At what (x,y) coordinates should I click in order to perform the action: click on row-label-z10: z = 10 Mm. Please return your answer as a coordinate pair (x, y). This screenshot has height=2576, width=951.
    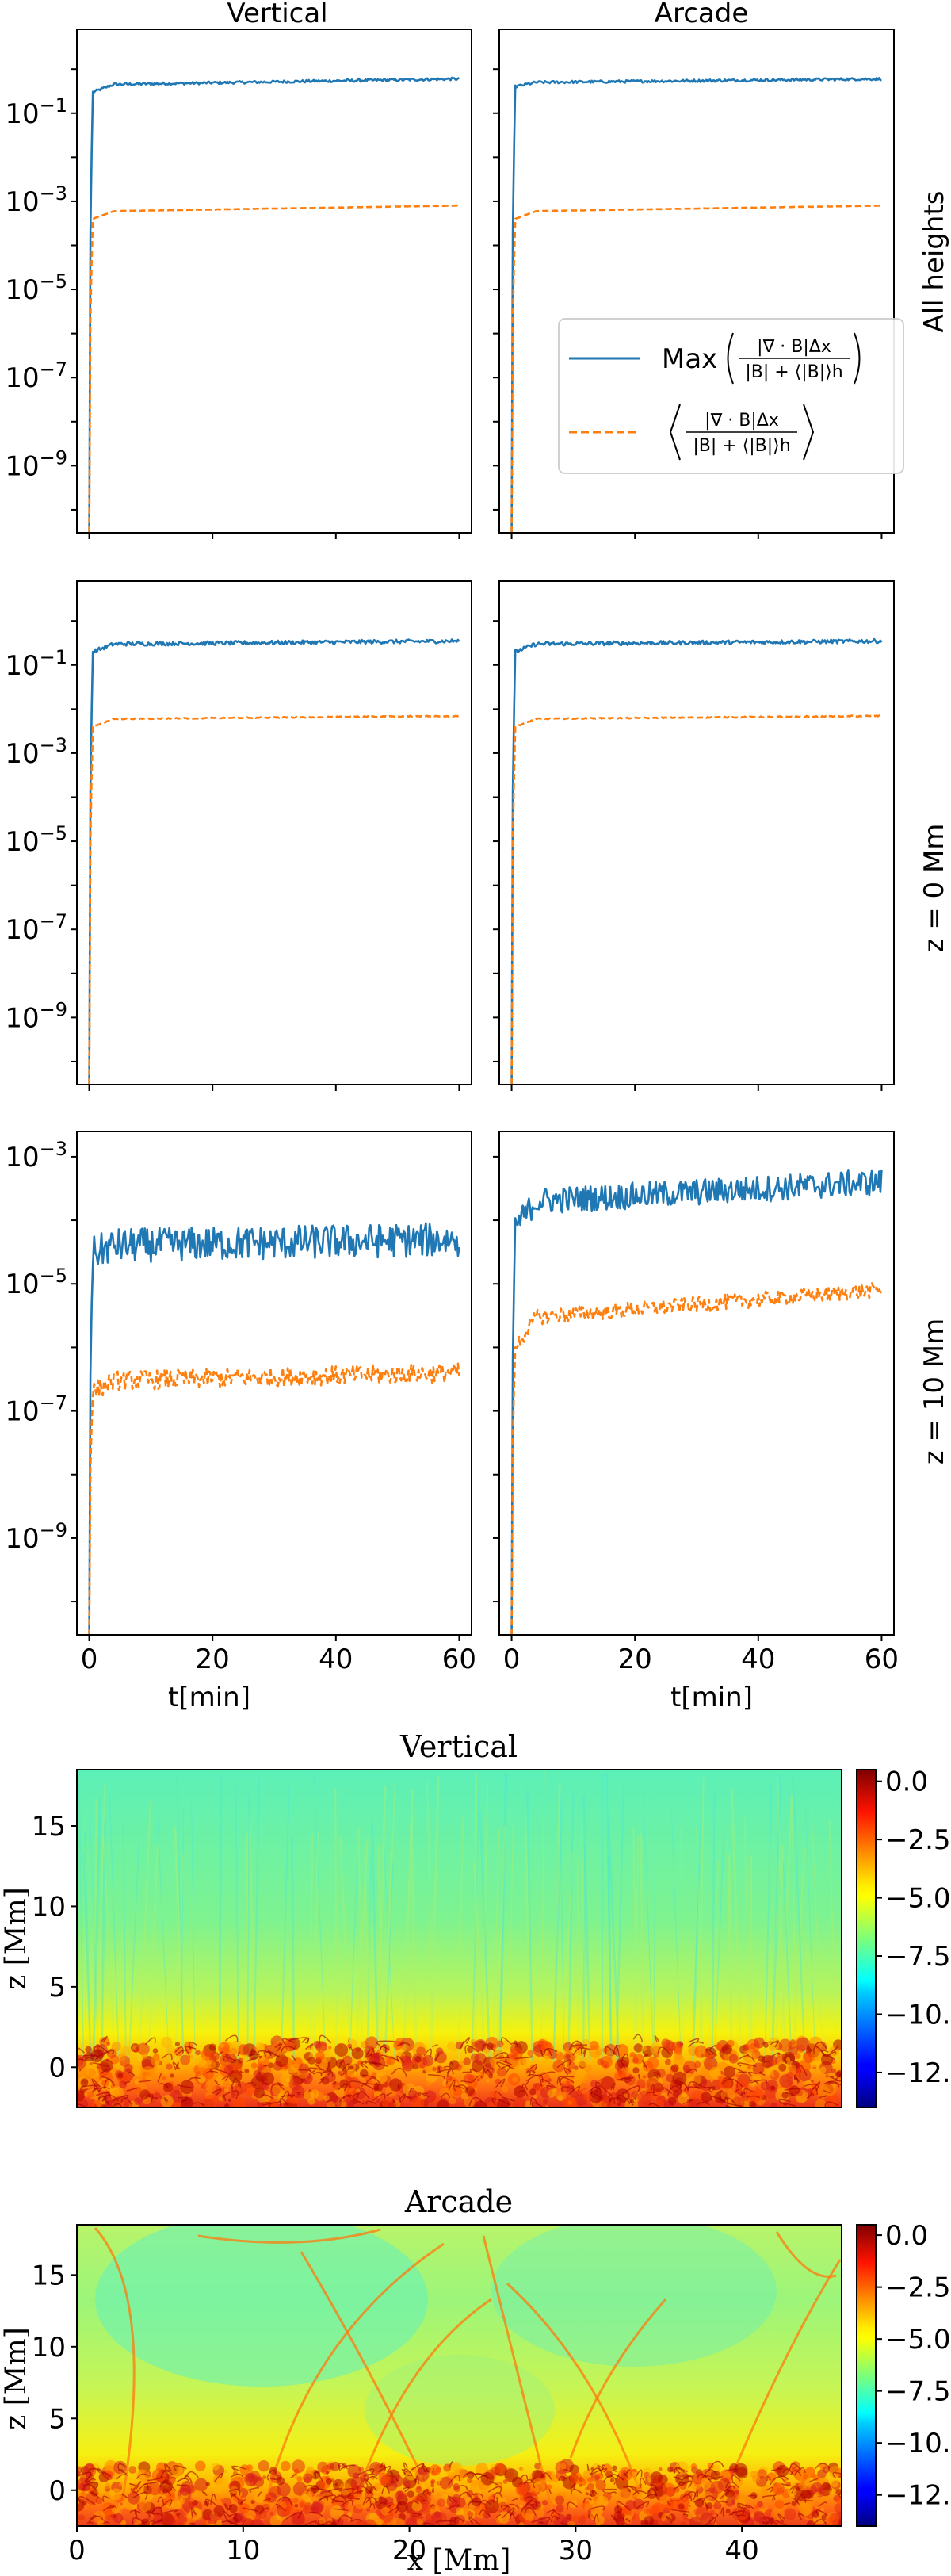
    Looking at the image, I should click on (934, 1391).